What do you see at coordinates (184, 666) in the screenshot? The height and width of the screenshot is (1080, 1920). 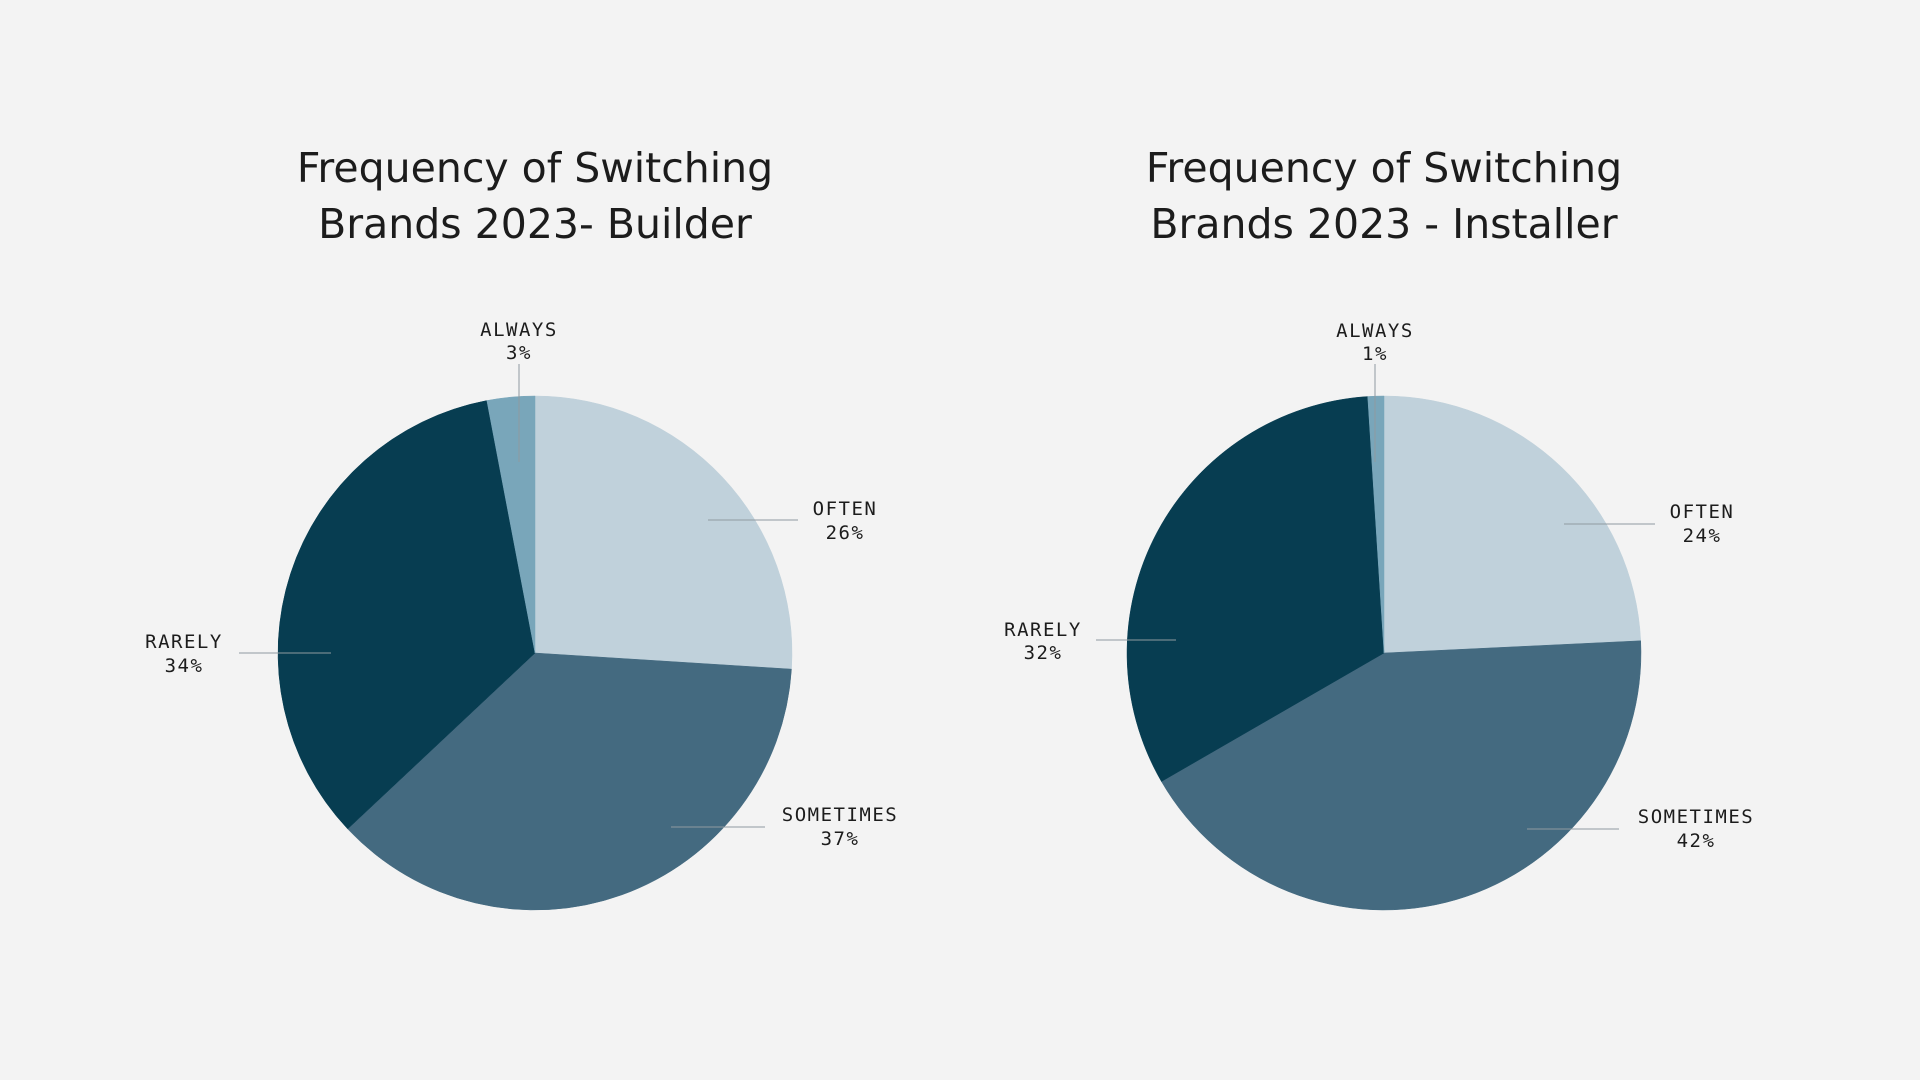 I see `builder-rarely-value: 34%` at bounding box center [184, 666].